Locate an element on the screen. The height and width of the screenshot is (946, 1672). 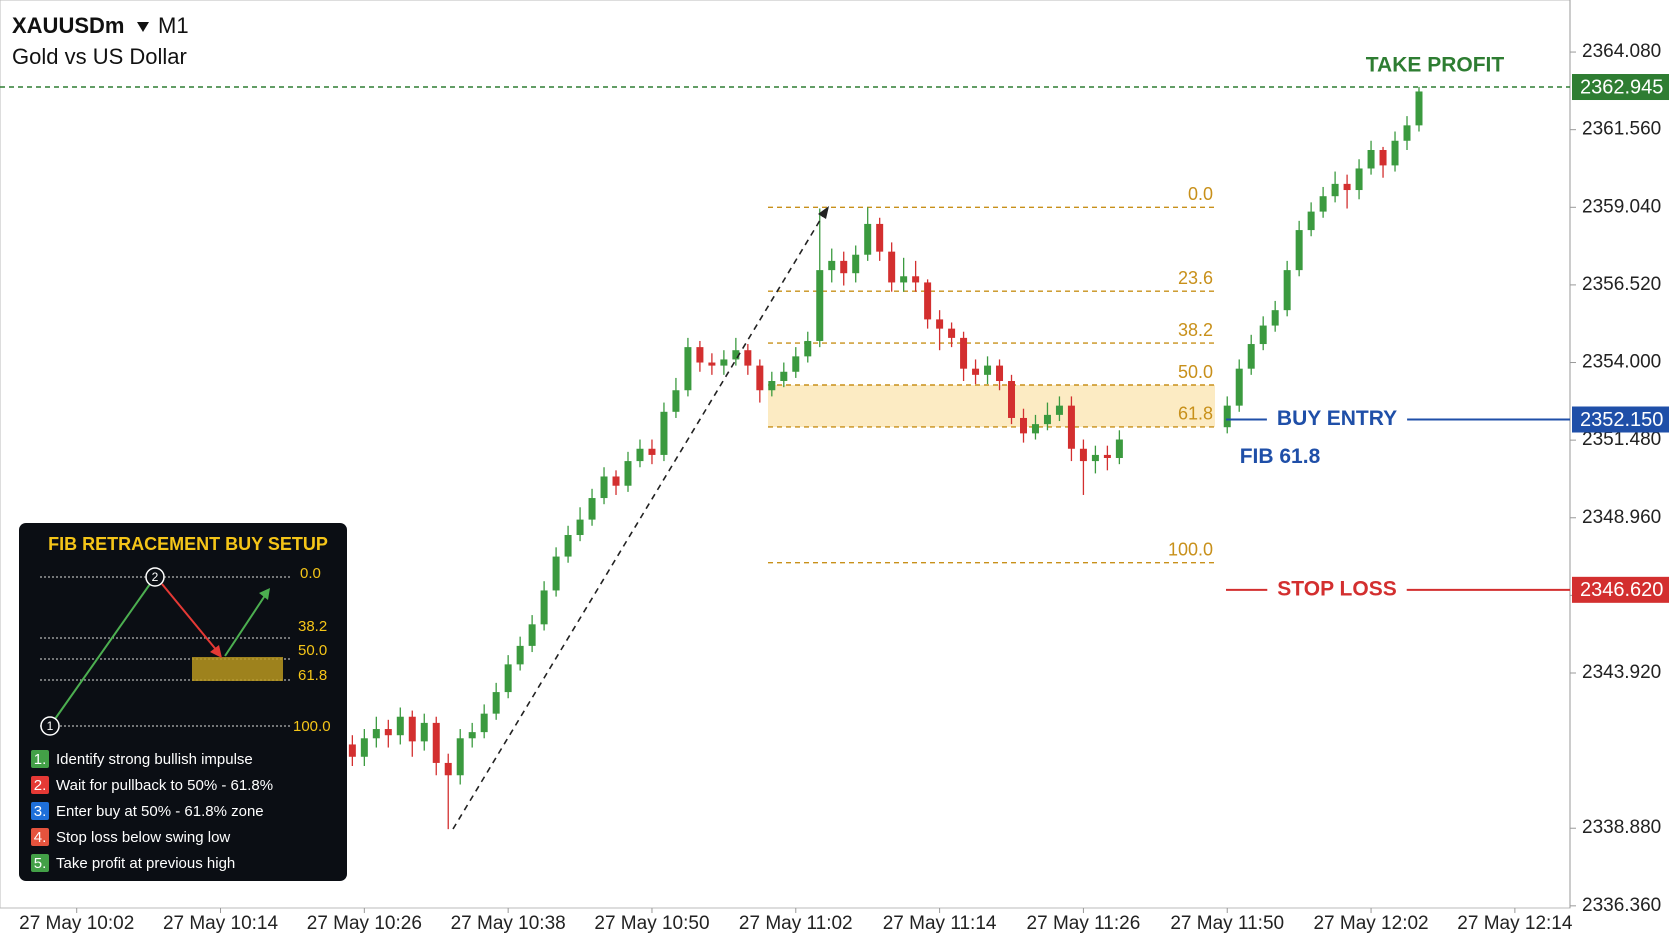
fib-label: 61.8 is located at coordinates (1195, 414).